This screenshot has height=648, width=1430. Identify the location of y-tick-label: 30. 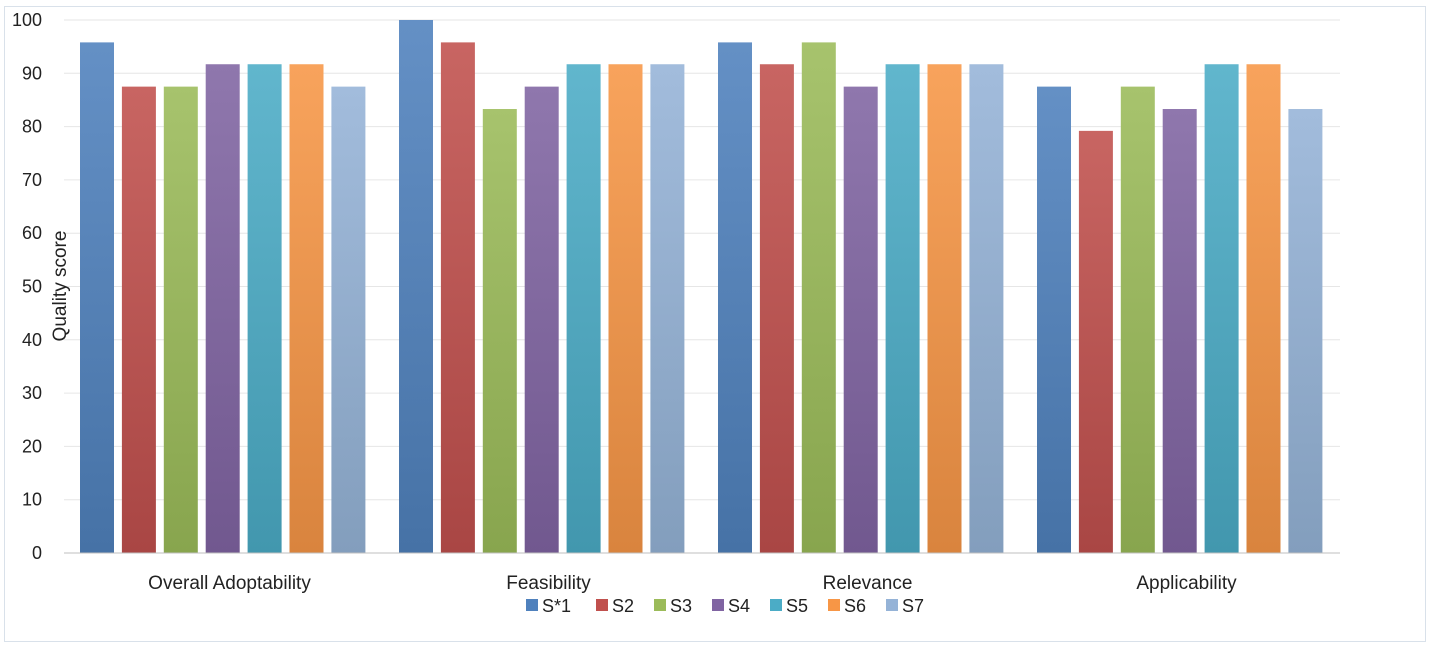
(32, 393).